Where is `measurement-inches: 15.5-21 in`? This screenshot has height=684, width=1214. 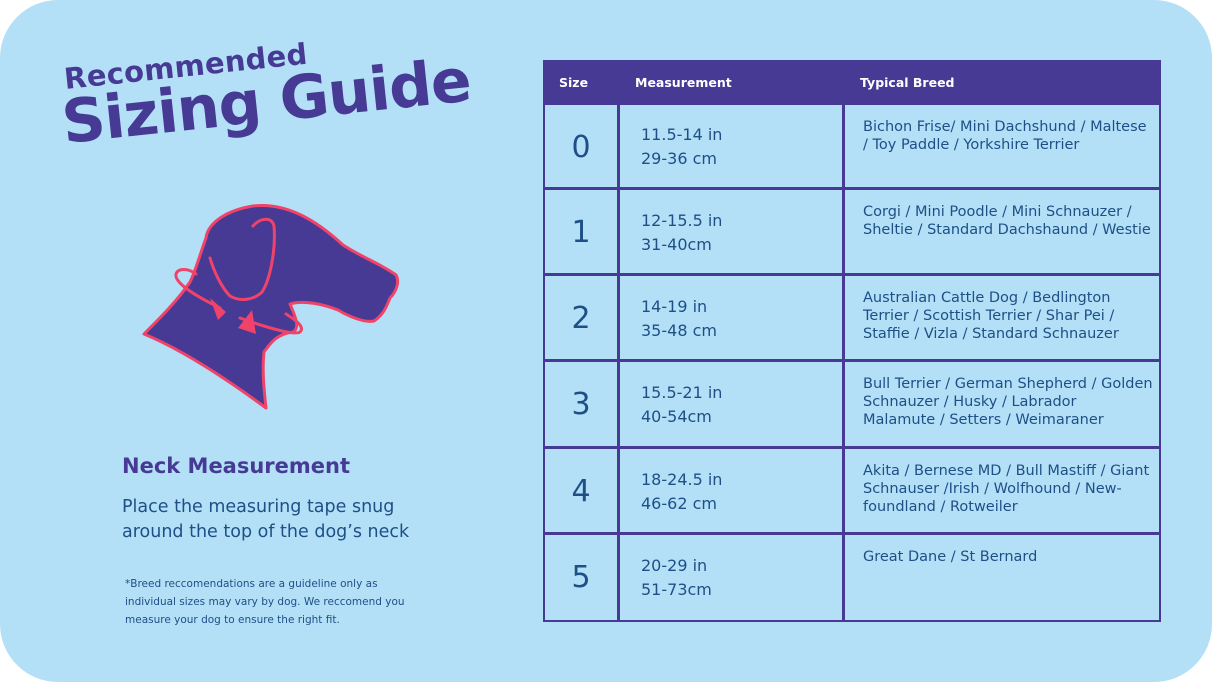 measurement-inches: 15.5-21 in is located at coordinates (682, 392).